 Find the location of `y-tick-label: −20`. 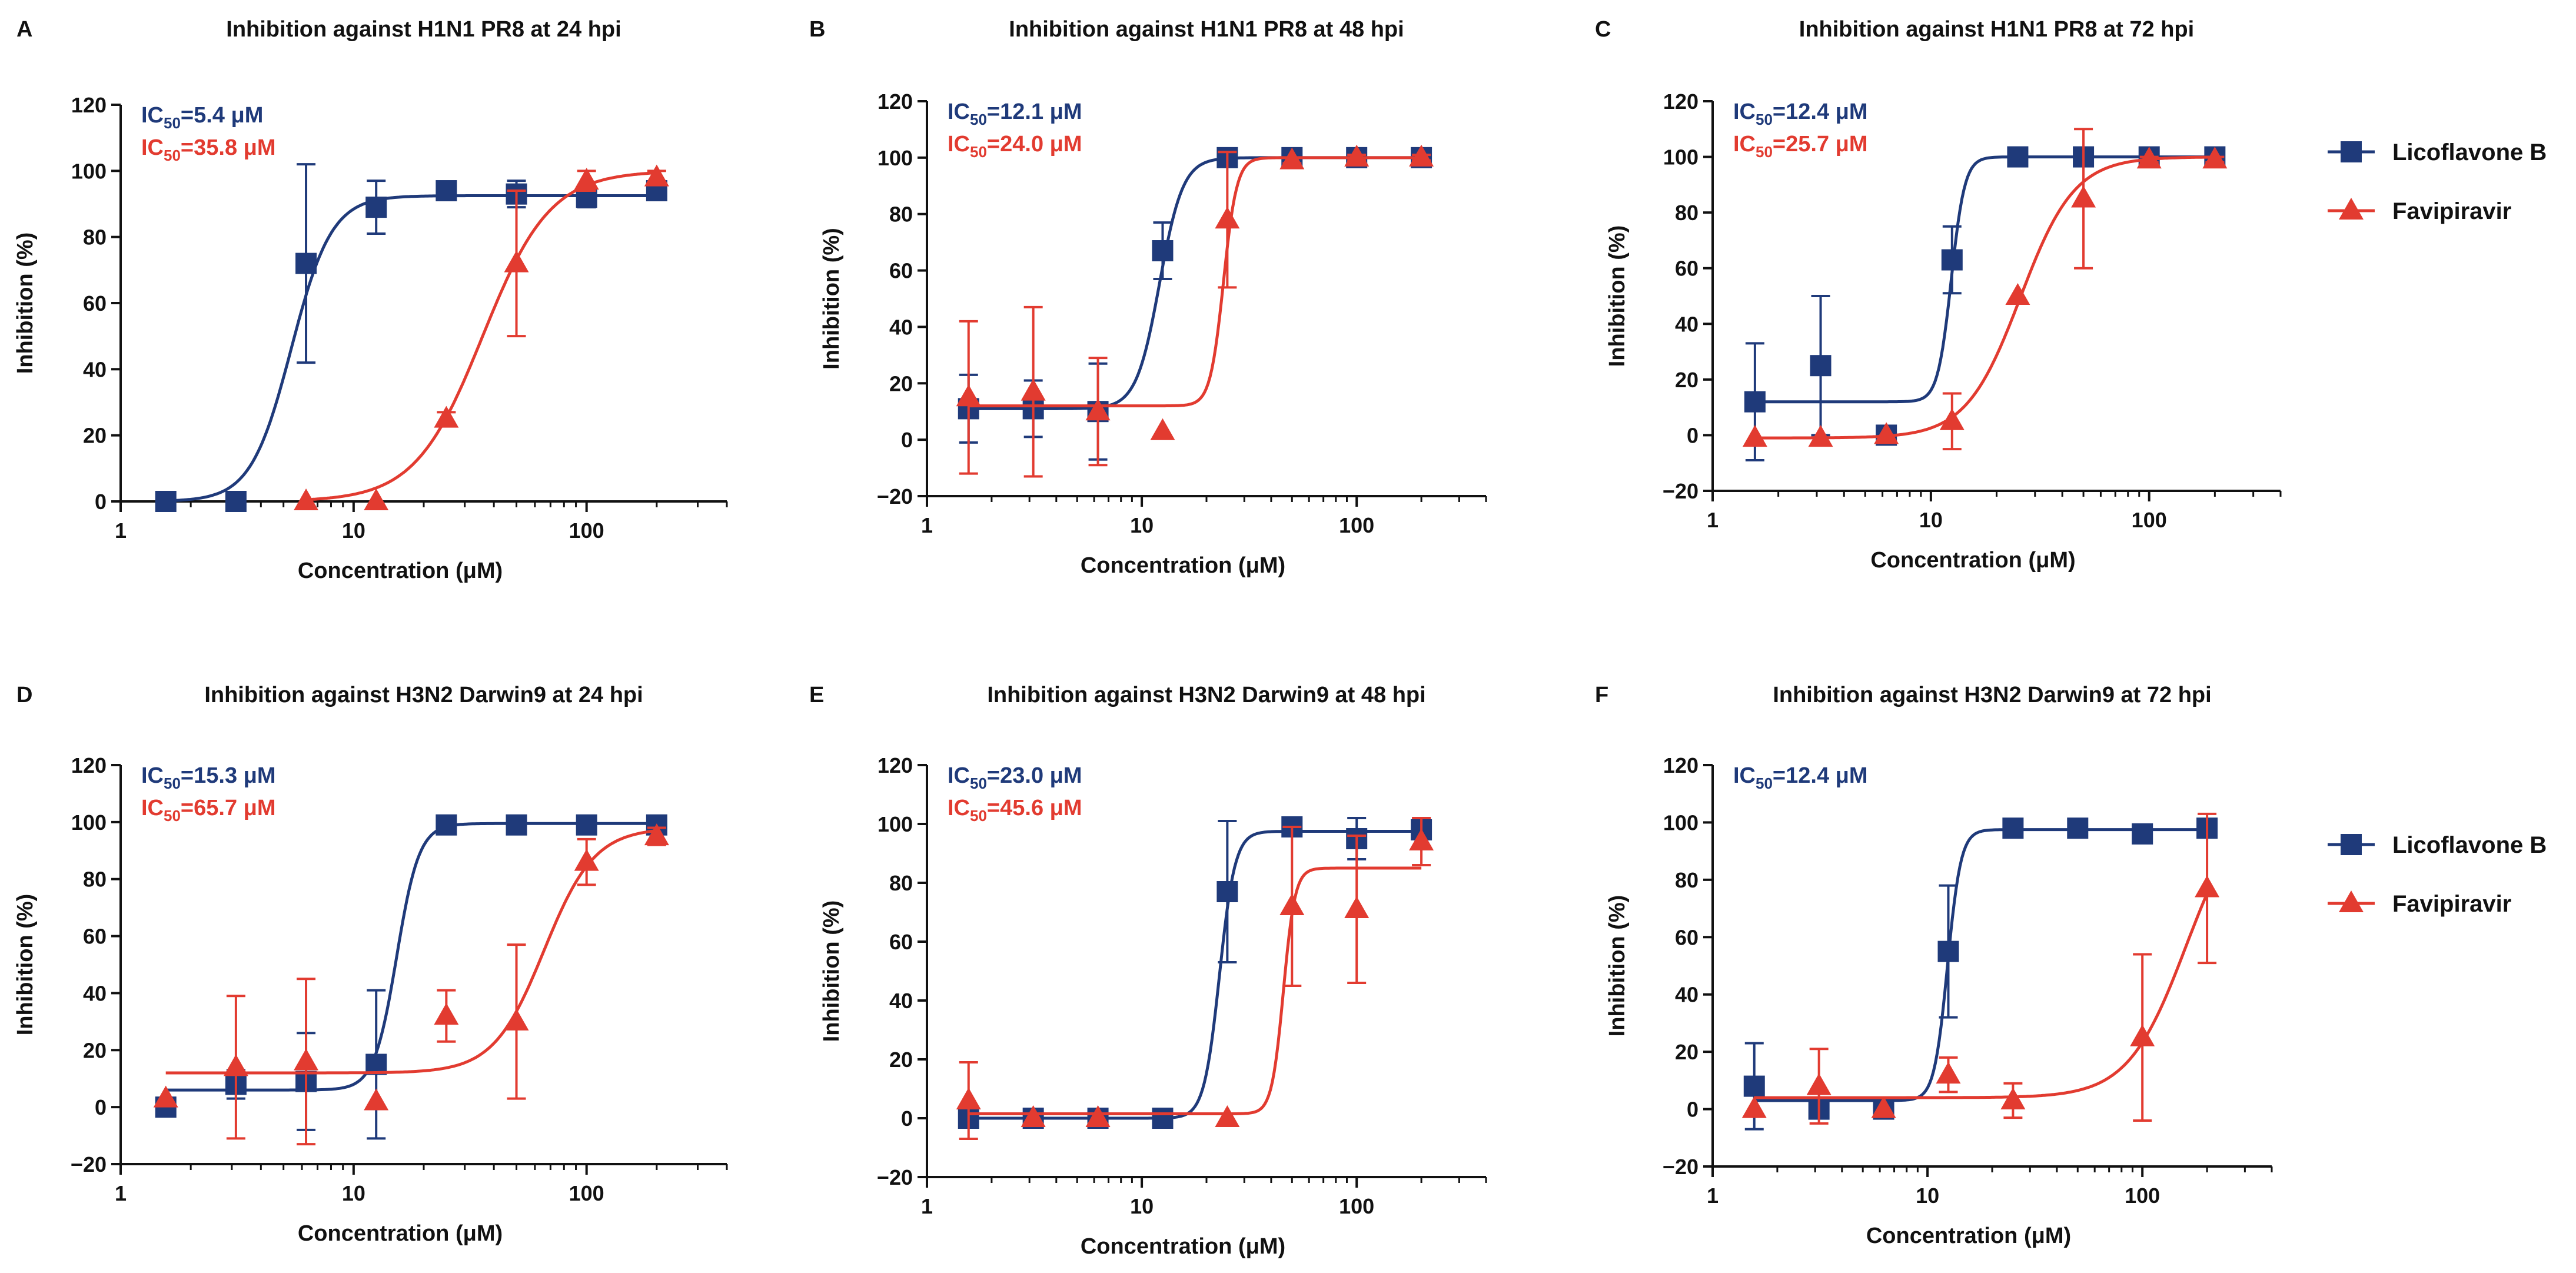

y-tick-label: −20 is located at coordinates (895, 496).